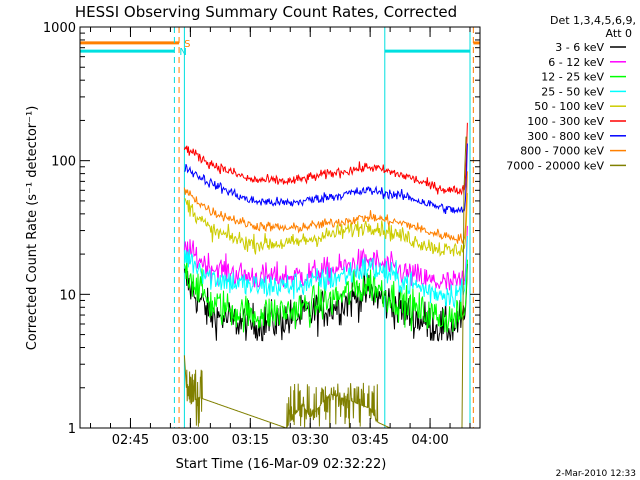 Image resolution: width=640 pixels, height=480 pixels. Describe the element at coordinates (569, 106) in the screenshot. I see `legend-entry-label: 50 - 100 keV` at that location.